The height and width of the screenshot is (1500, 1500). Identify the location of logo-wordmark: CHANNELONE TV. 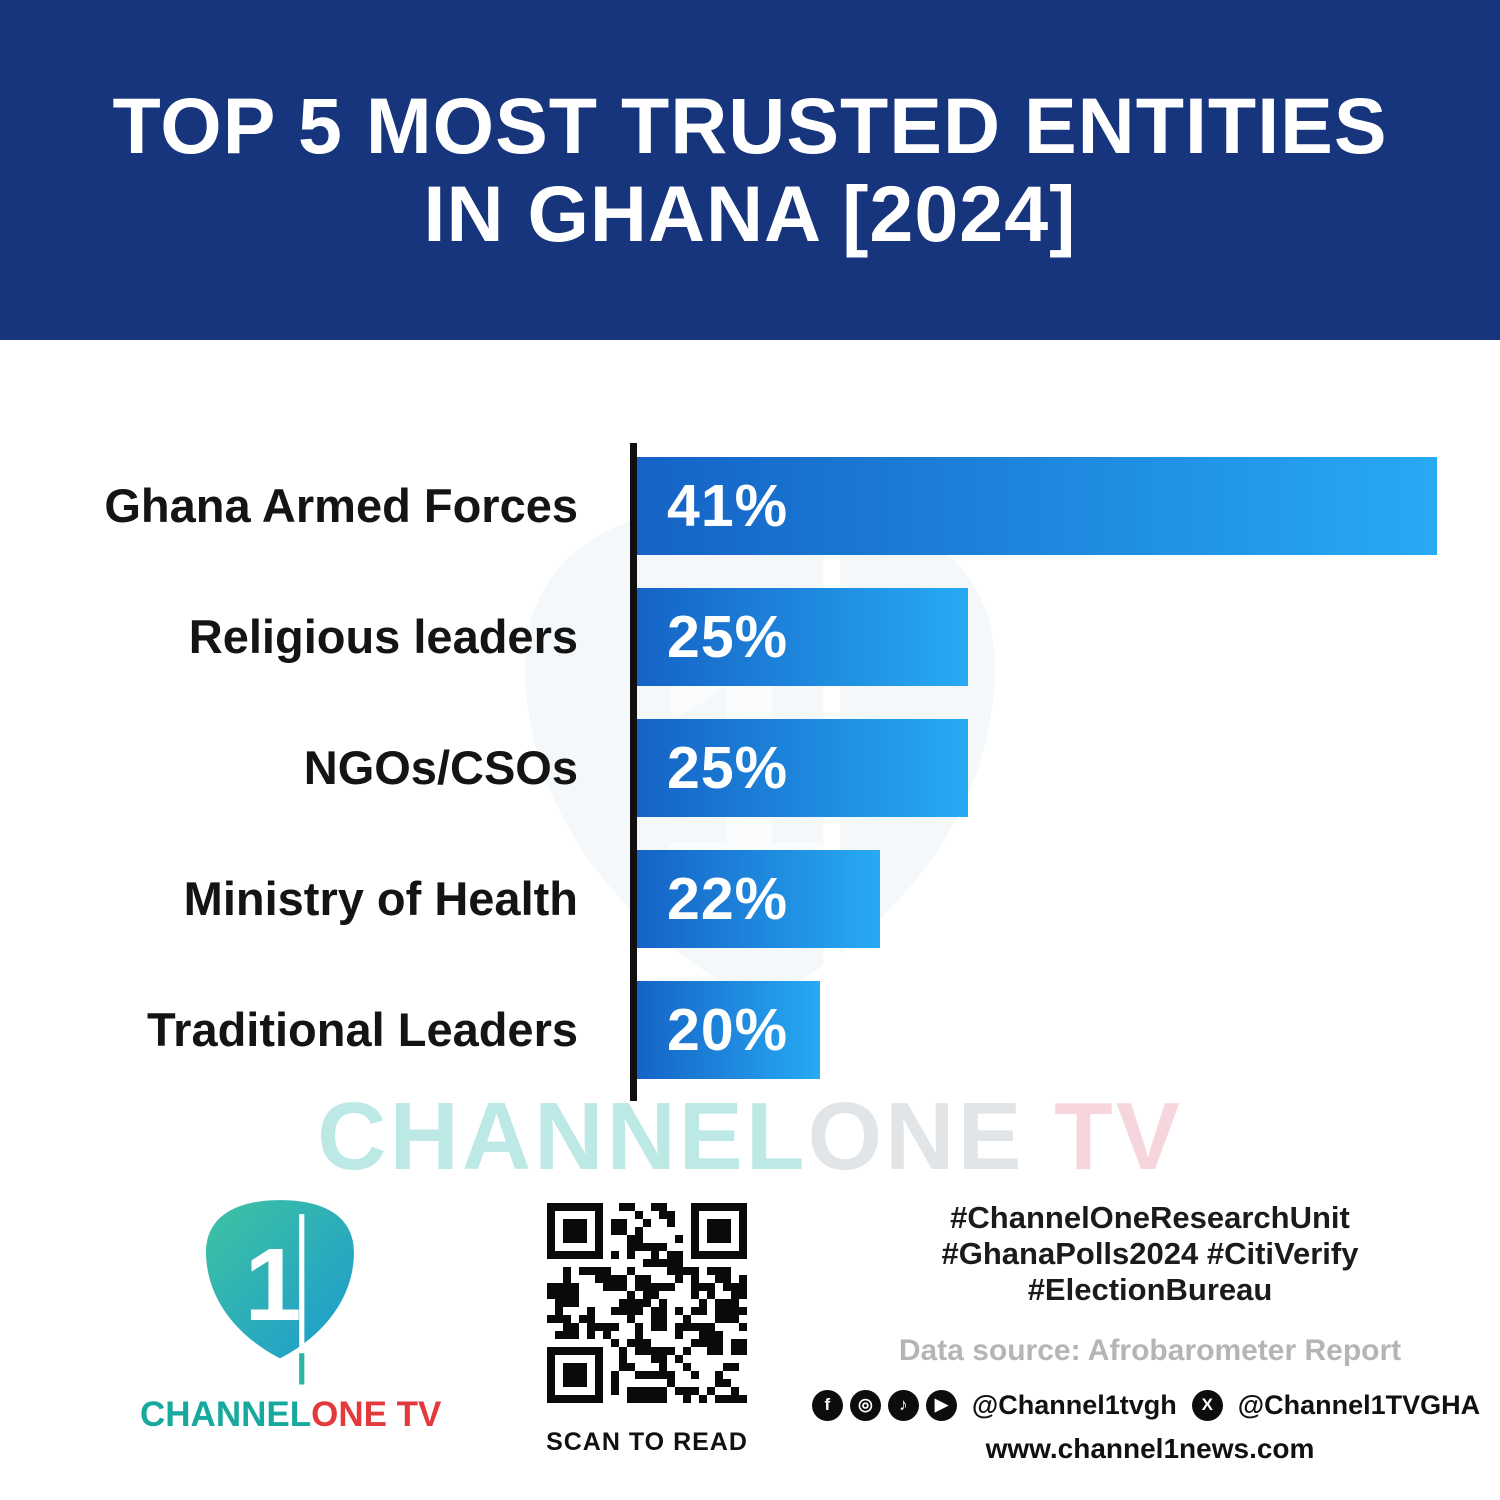
(290, 1415).